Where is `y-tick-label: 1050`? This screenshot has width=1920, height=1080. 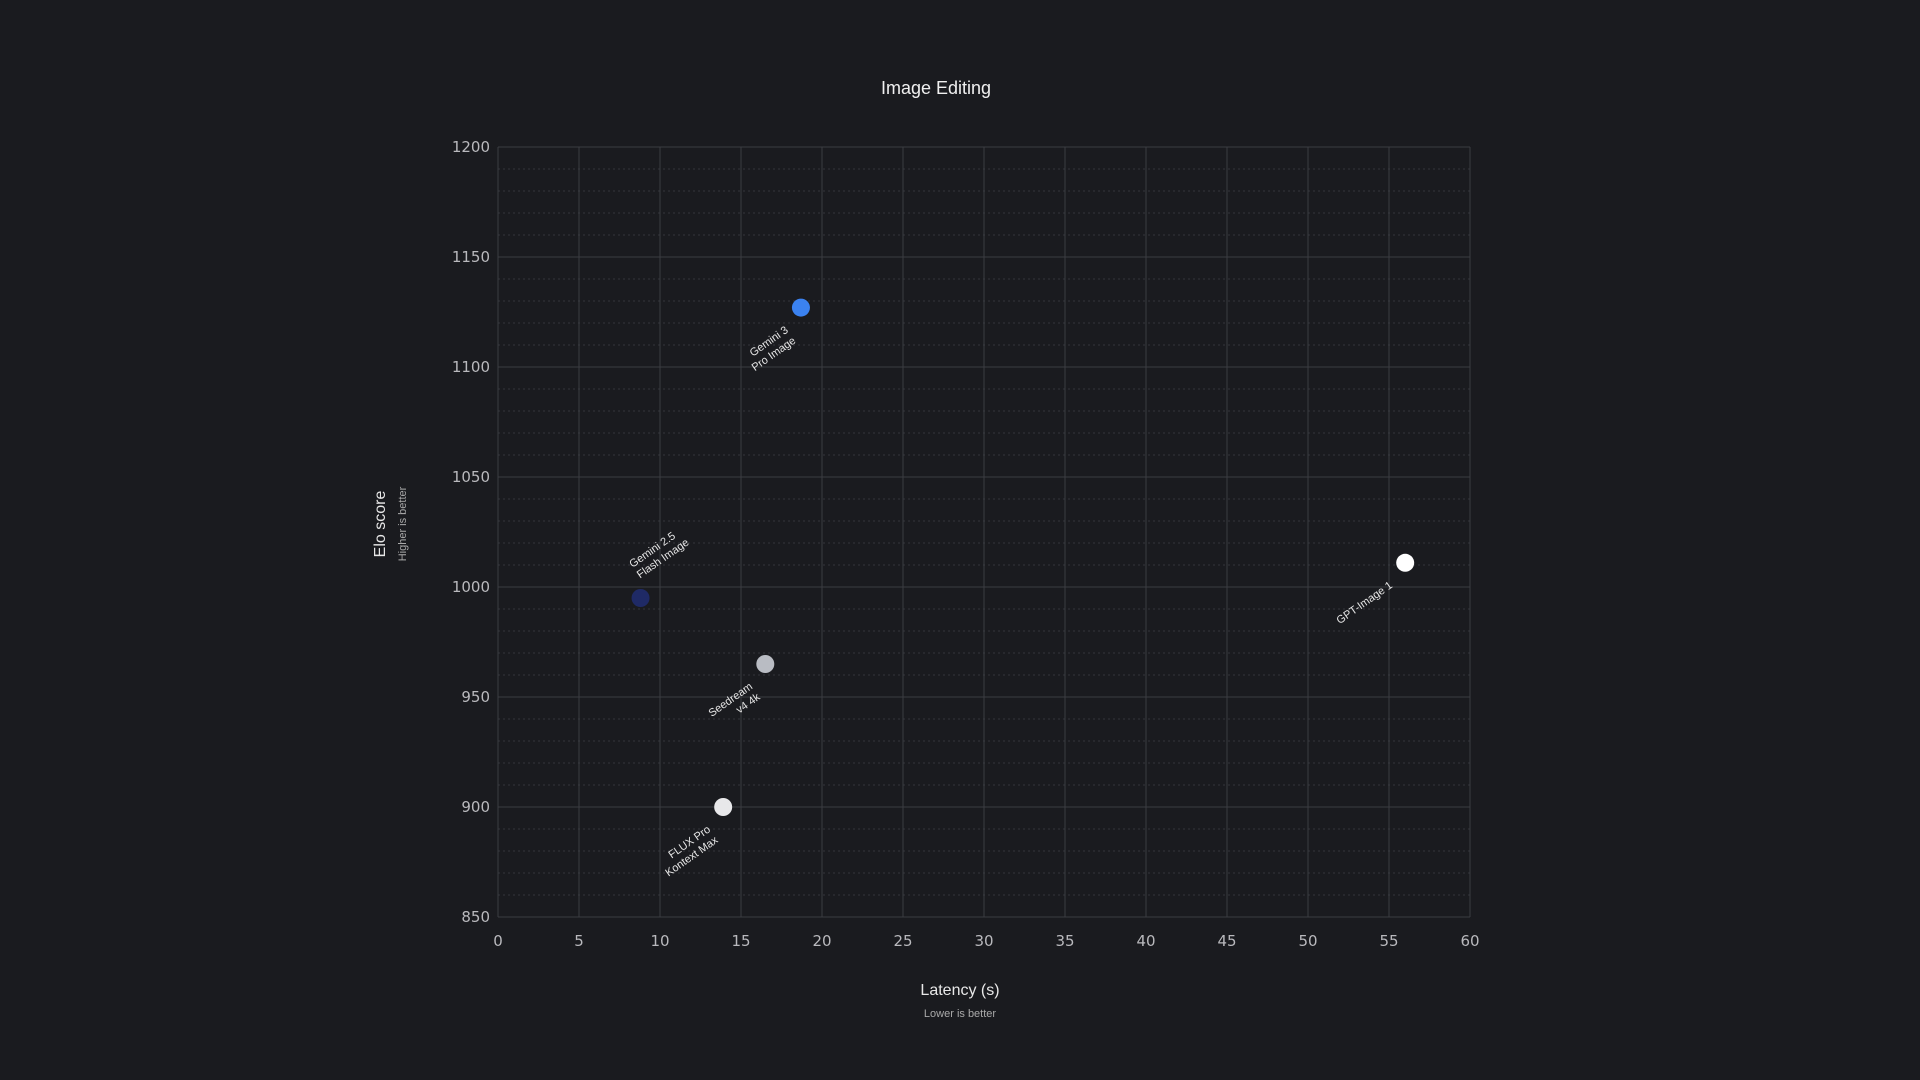 y-tick-label: 1050 is located at coordinates (471, 477).